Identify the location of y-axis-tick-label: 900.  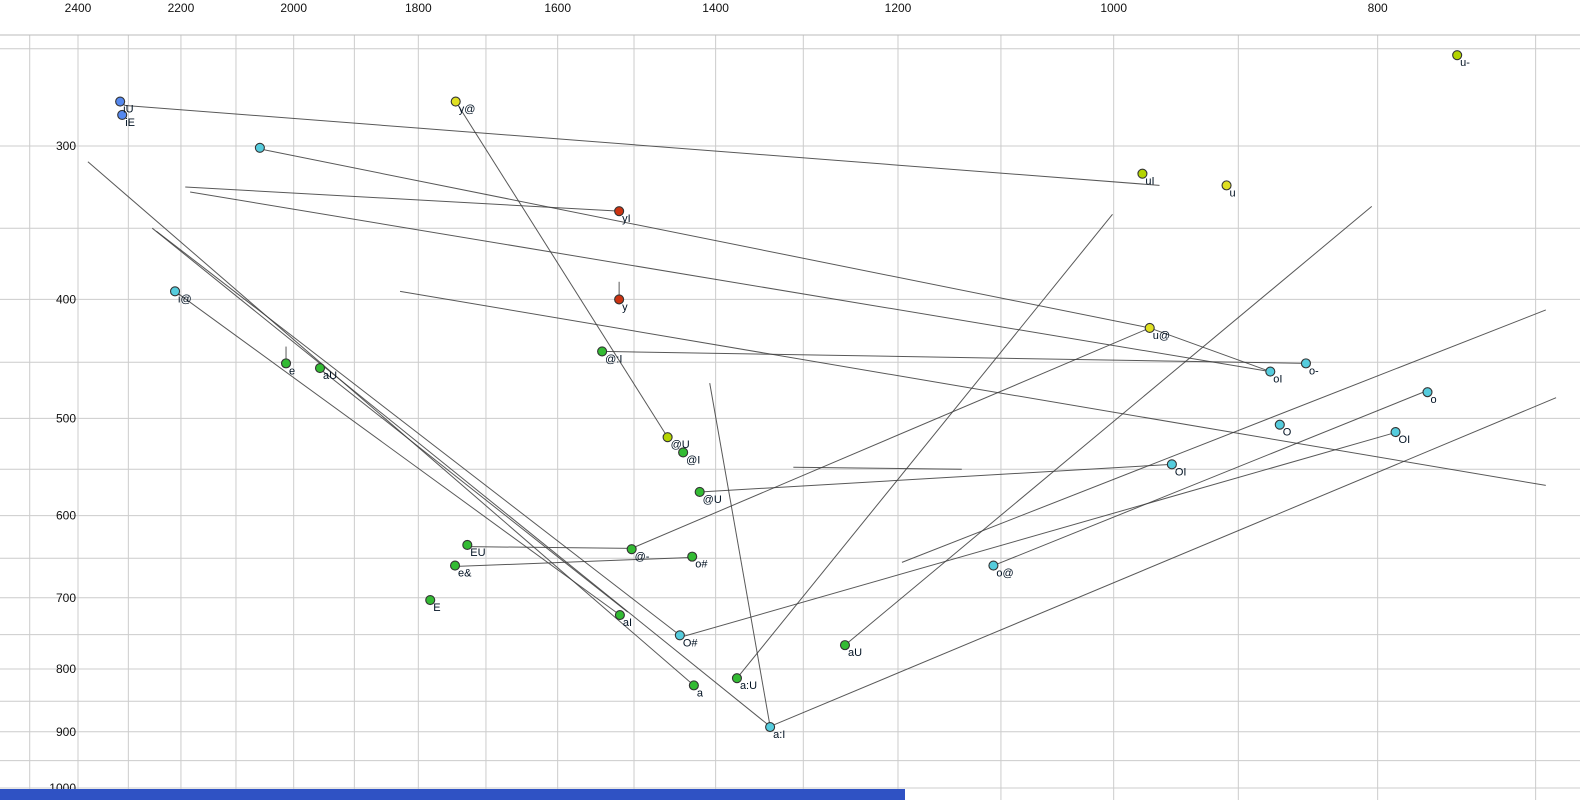
(66, 732).